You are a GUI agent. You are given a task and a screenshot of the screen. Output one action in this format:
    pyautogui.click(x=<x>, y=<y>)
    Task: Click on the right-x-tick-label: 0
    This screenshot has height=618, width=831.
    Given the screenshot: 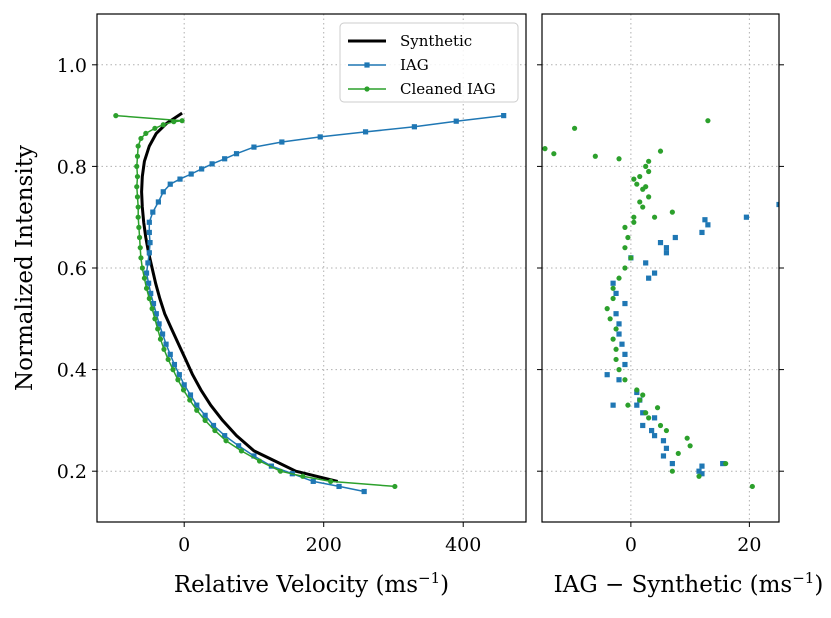 What is the action you would take?
    pyautogui.click(x=631, y=545)
    